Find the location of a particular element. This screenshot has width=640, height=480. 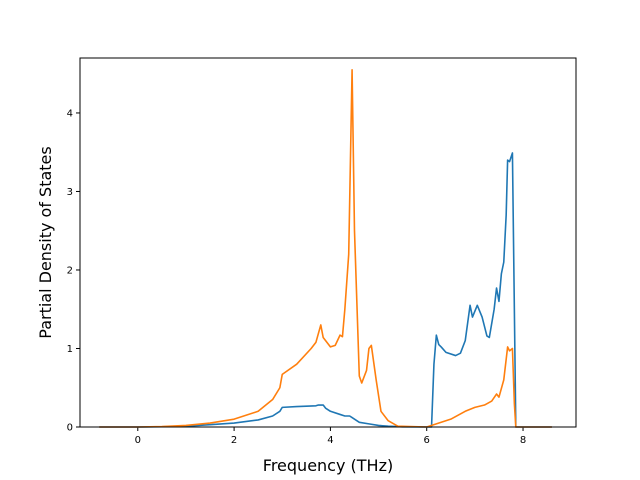

y-tick-label: 1 is located at coordinates (70, 349).